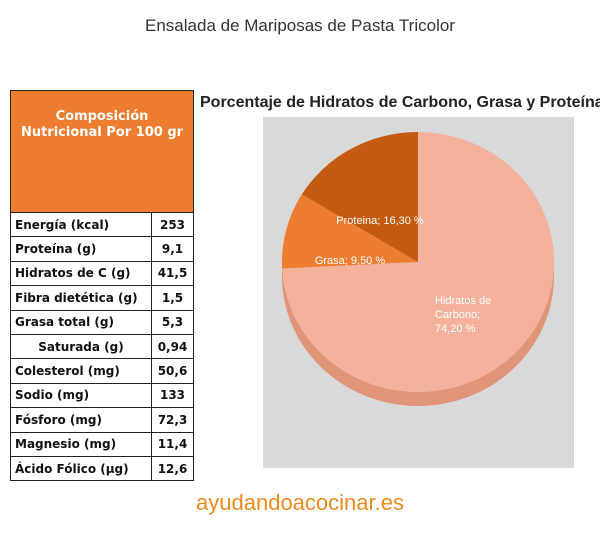 This screenshot has height=545, width=600. I want to click on website-footer: ayudandoacocinar.es, so click(300, 502).